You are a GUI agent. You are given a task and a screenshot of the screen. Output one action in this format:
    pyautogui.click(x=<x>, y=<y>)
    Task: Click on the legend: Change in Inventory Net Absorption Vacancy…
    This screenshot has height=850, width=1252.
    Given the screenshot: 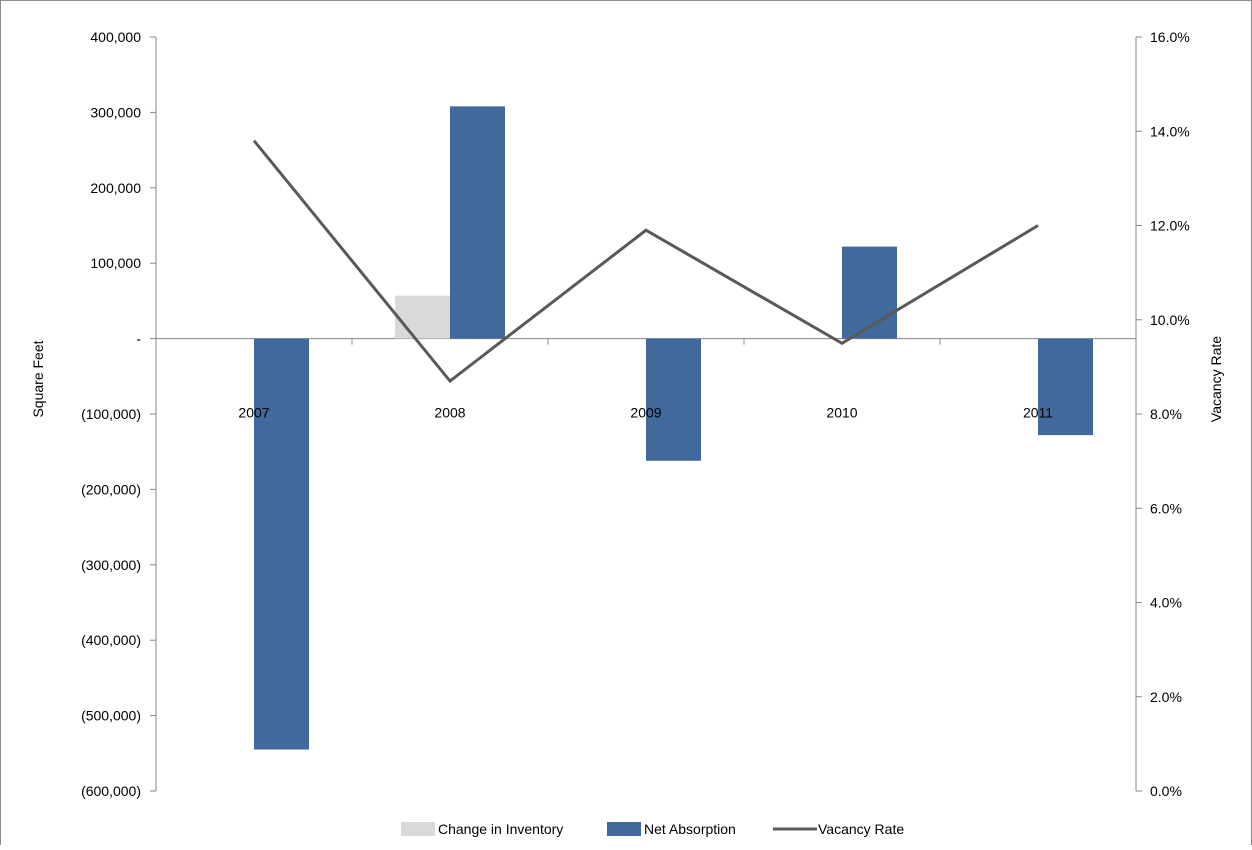 What is the action you would take?
    pyautogui.click(x=652, y=829)
    